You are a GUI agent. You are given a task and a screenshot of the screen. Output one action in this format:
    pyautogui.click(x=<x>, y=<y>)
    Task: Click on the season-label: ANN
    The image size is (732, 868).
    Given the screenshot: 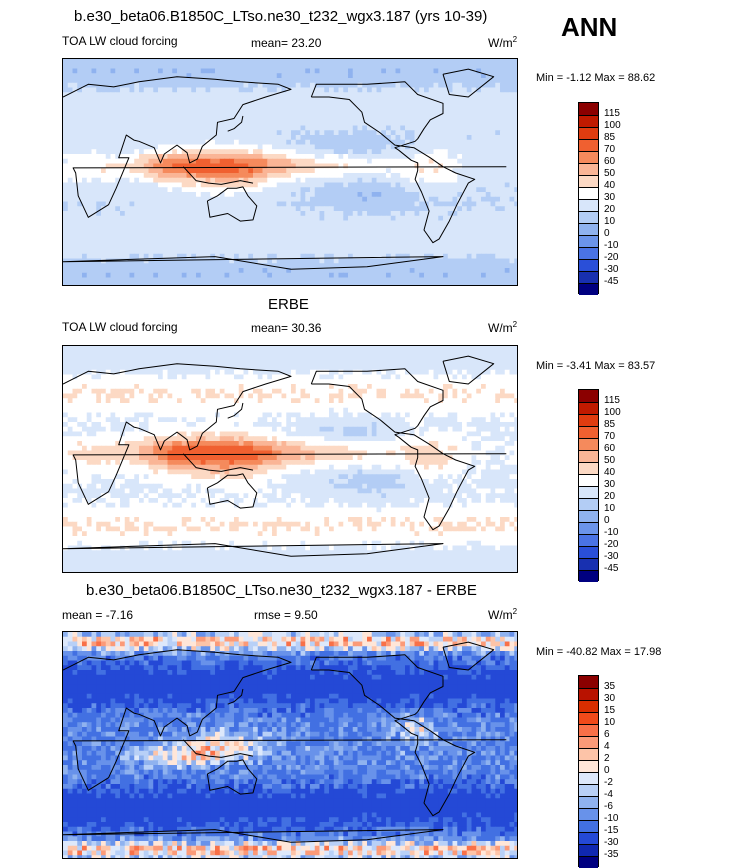 What is the action you would take?
    pyautogui.click(x=589, y=27)
    